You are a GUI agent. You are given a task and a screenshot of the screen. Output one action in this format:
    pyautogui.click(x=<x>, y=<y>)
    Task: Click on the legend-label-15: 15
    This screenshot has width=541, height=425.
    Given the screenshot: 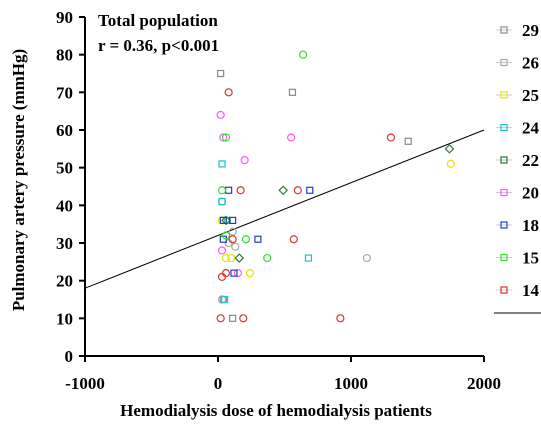 What is the action you would take?
    pyautogui.click(x=530, y=258)
    